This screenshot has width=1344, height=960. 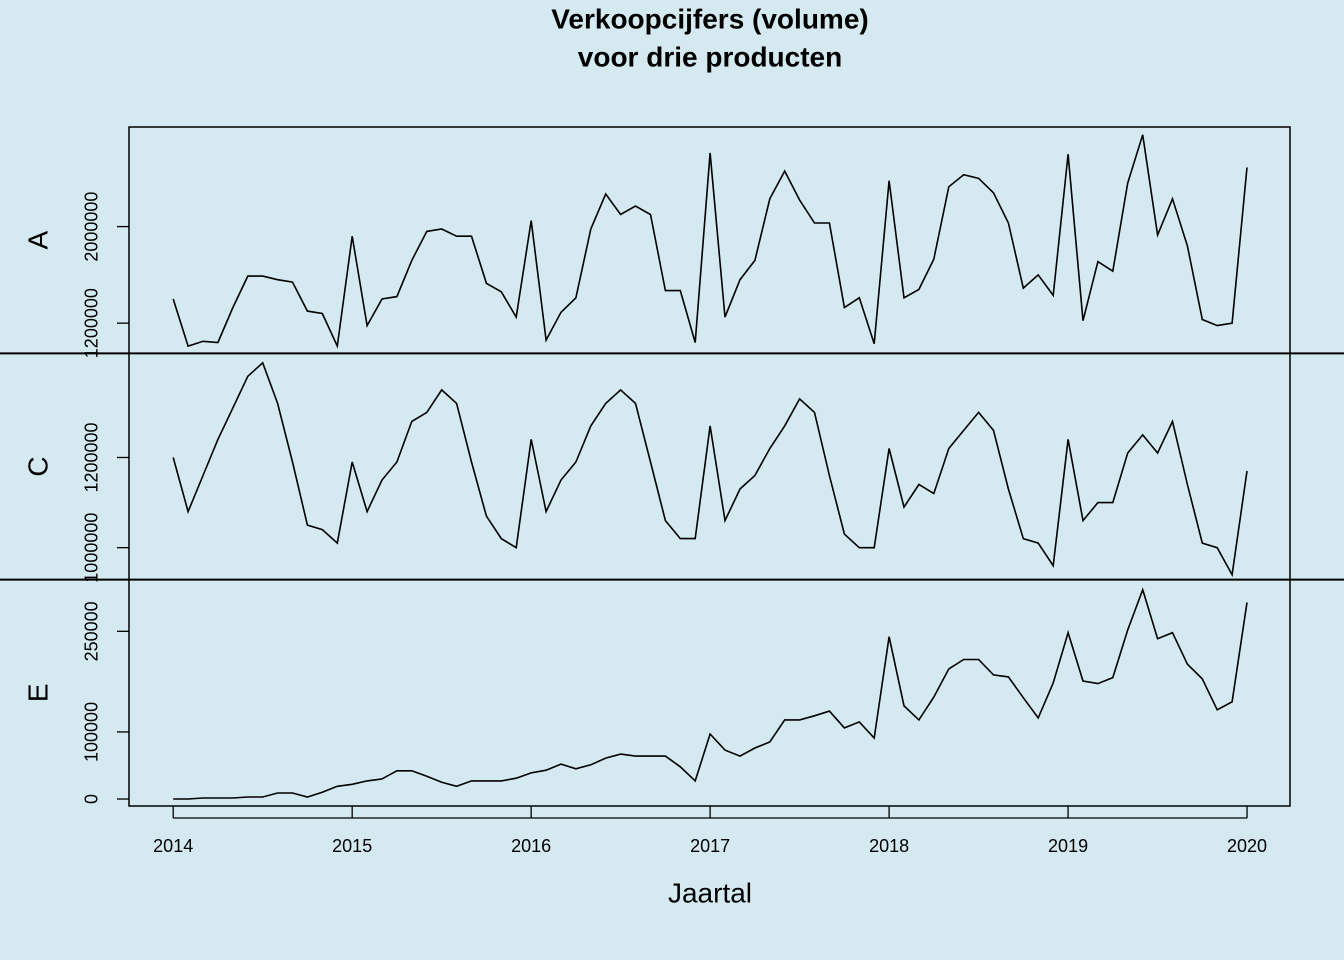 What do you see at coordinates (37, 466) in the screenshot?
I see `panel-label: C` at bounding box center [37, 466].